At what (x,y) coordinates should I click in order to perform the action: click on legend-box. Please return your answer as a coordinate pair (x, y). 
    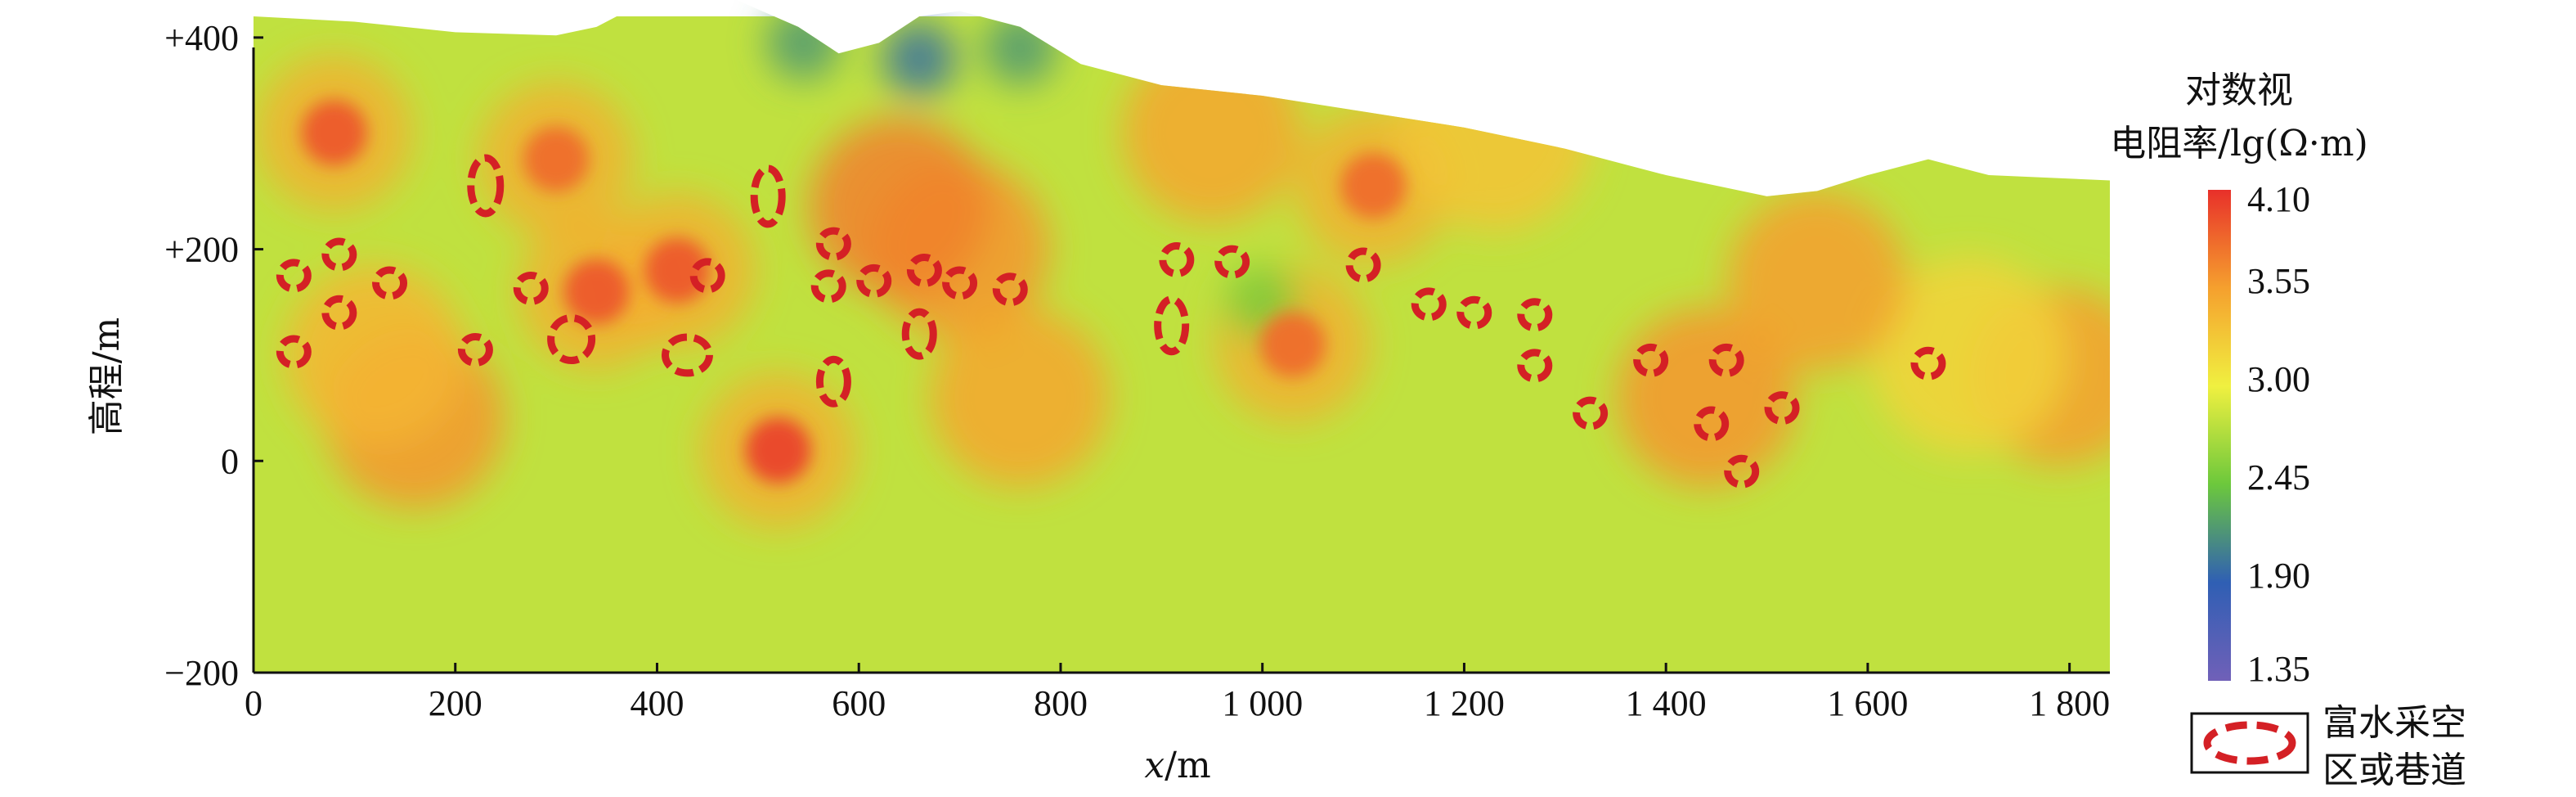
    Looking at the image, I should click on (2249, 743).